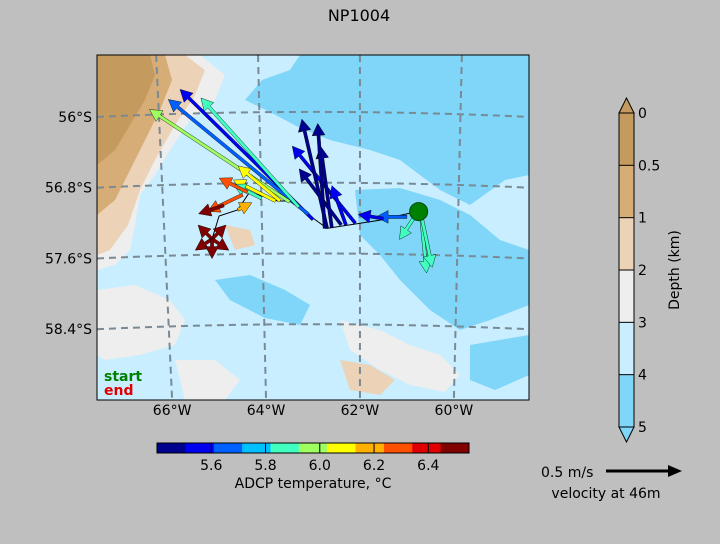  I want to click on scale-arrow-value: 0.5 m/s, so click(567, 473).